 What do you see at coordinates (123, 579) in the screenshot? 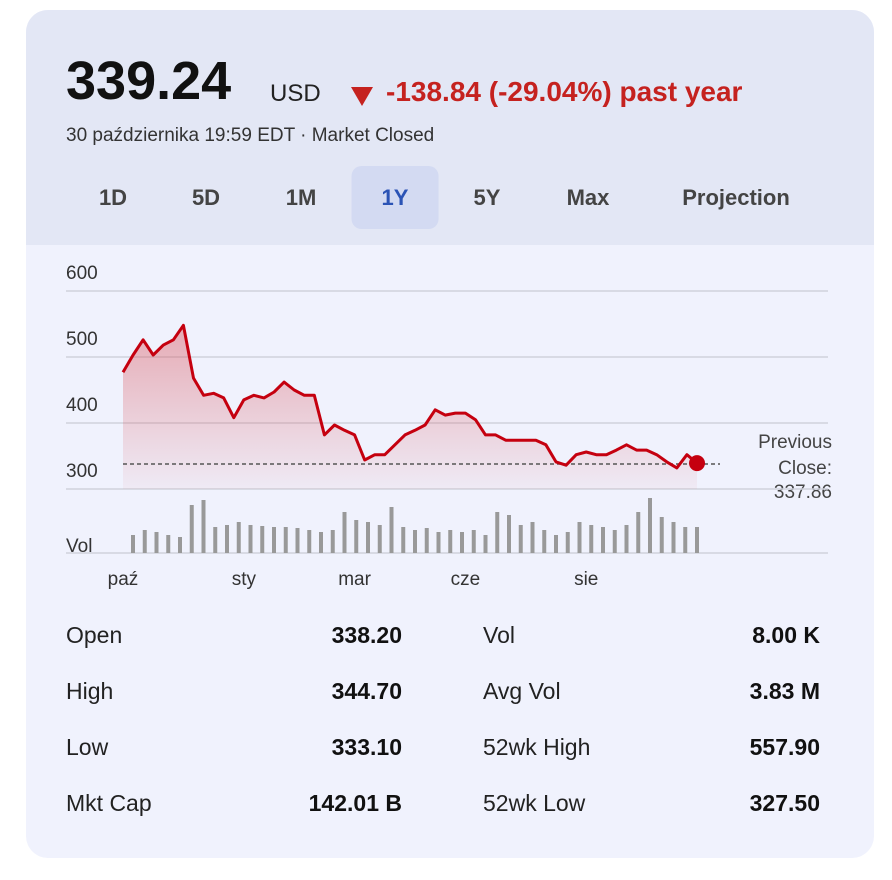
I see `x-tick-label: paź` at bounding box center [123, 579].